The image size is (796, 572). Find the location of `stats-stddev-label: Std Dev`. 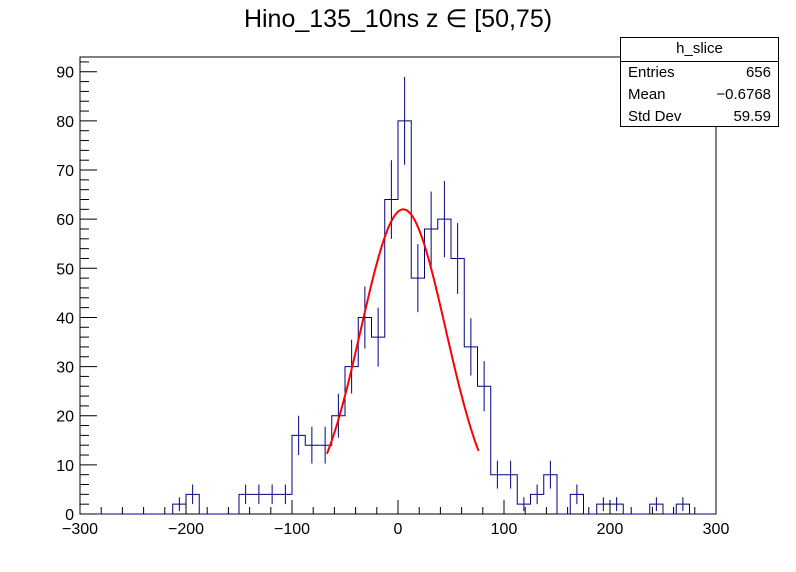

stats-stddev-label: Std Dev is located at coordinates (655, 116).